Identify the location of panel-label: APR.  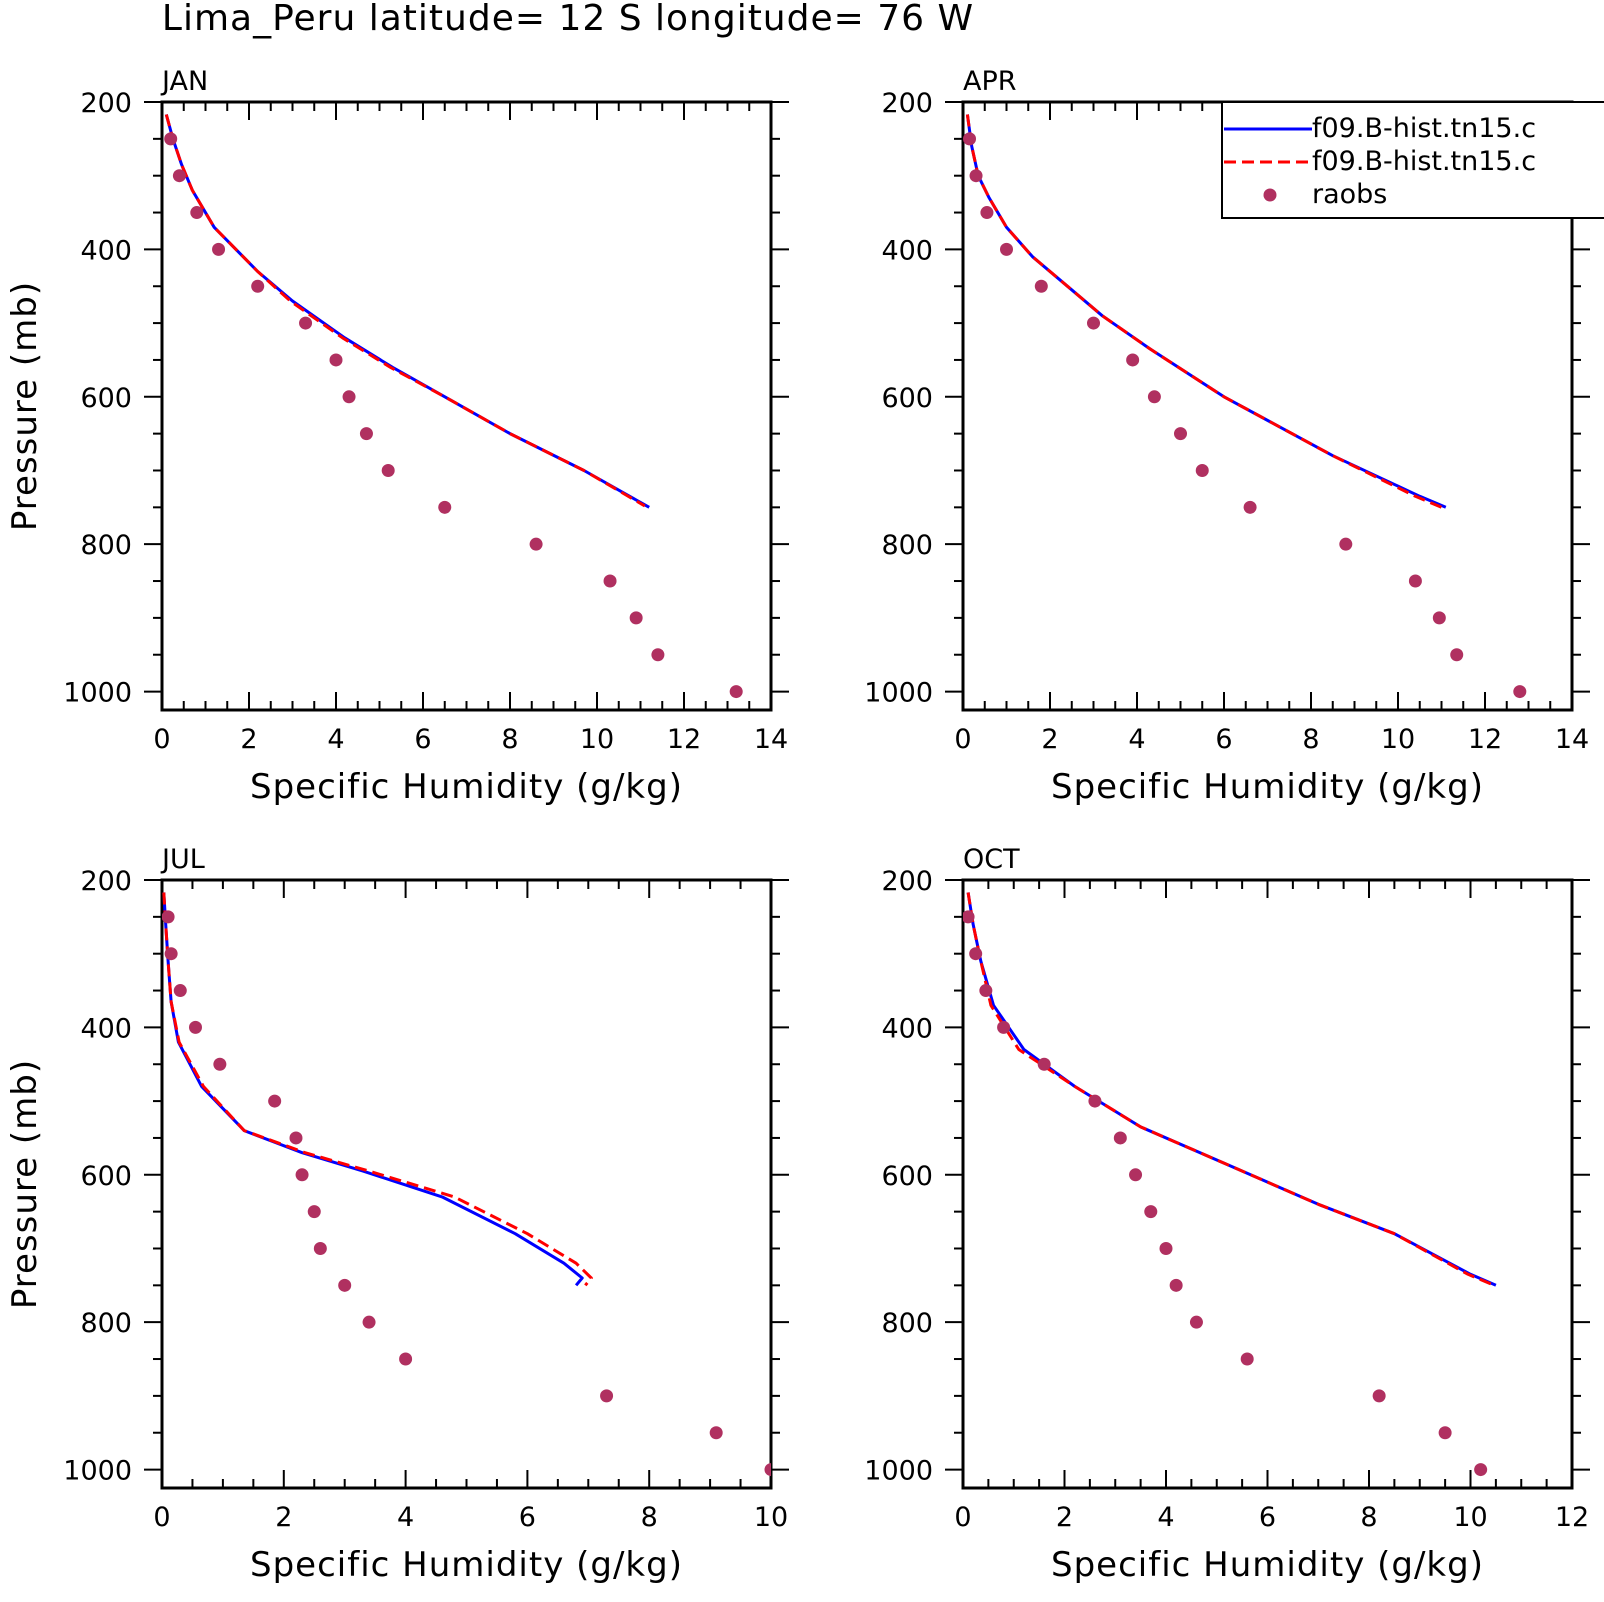
(990, 81).